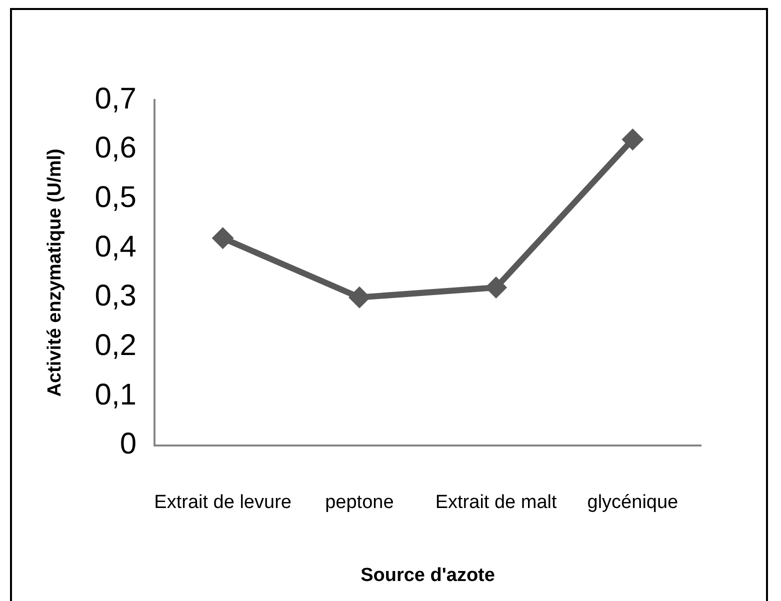  I want to click on y-tick-label: 0, so click(128, 444).